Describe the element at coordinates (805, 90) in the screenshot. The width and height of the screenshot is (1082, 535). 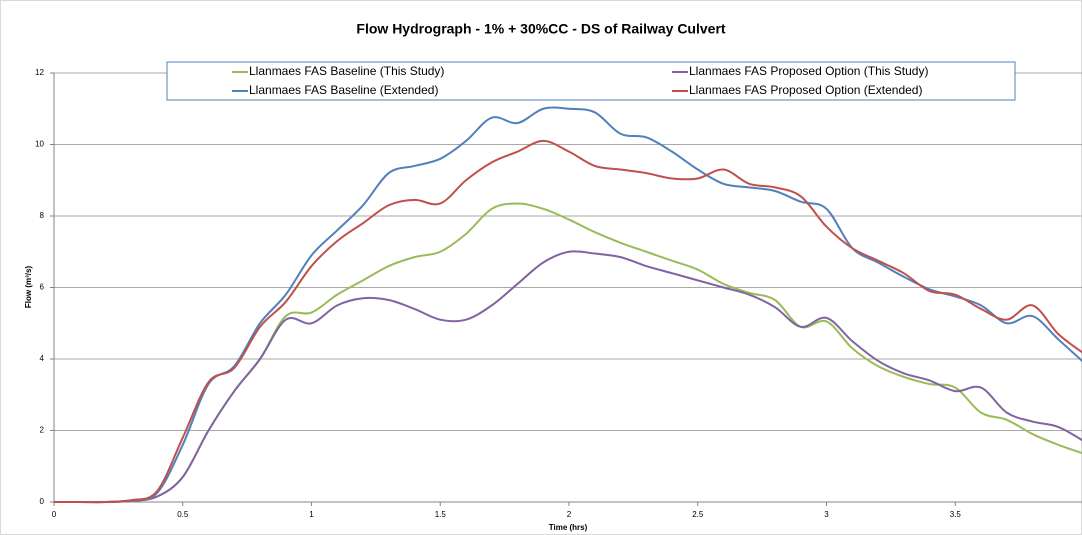
I see `legend-label: Llanmaes FAS Proposed Option (Extended)` at that location.